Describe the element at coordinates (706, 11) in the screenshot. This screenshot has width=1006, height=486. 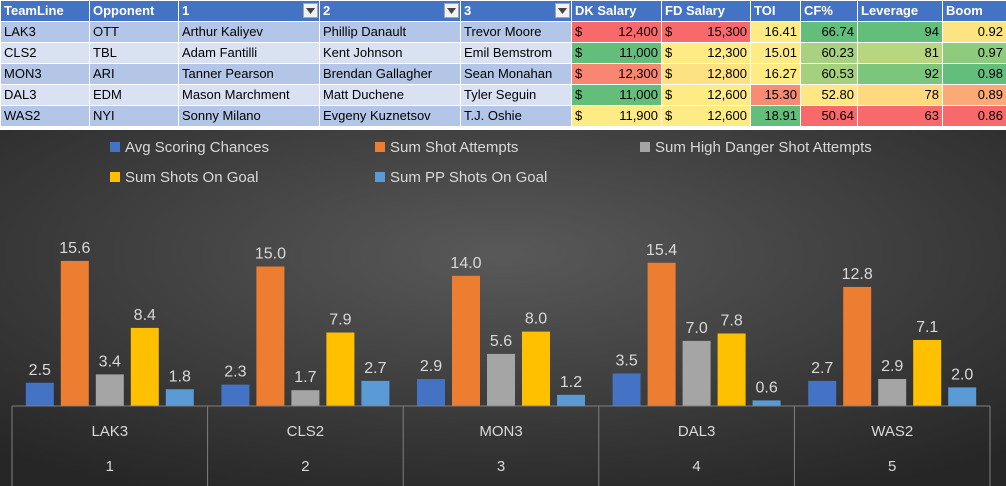
I see `col-header-fd-salary: FD Salary` at that location.